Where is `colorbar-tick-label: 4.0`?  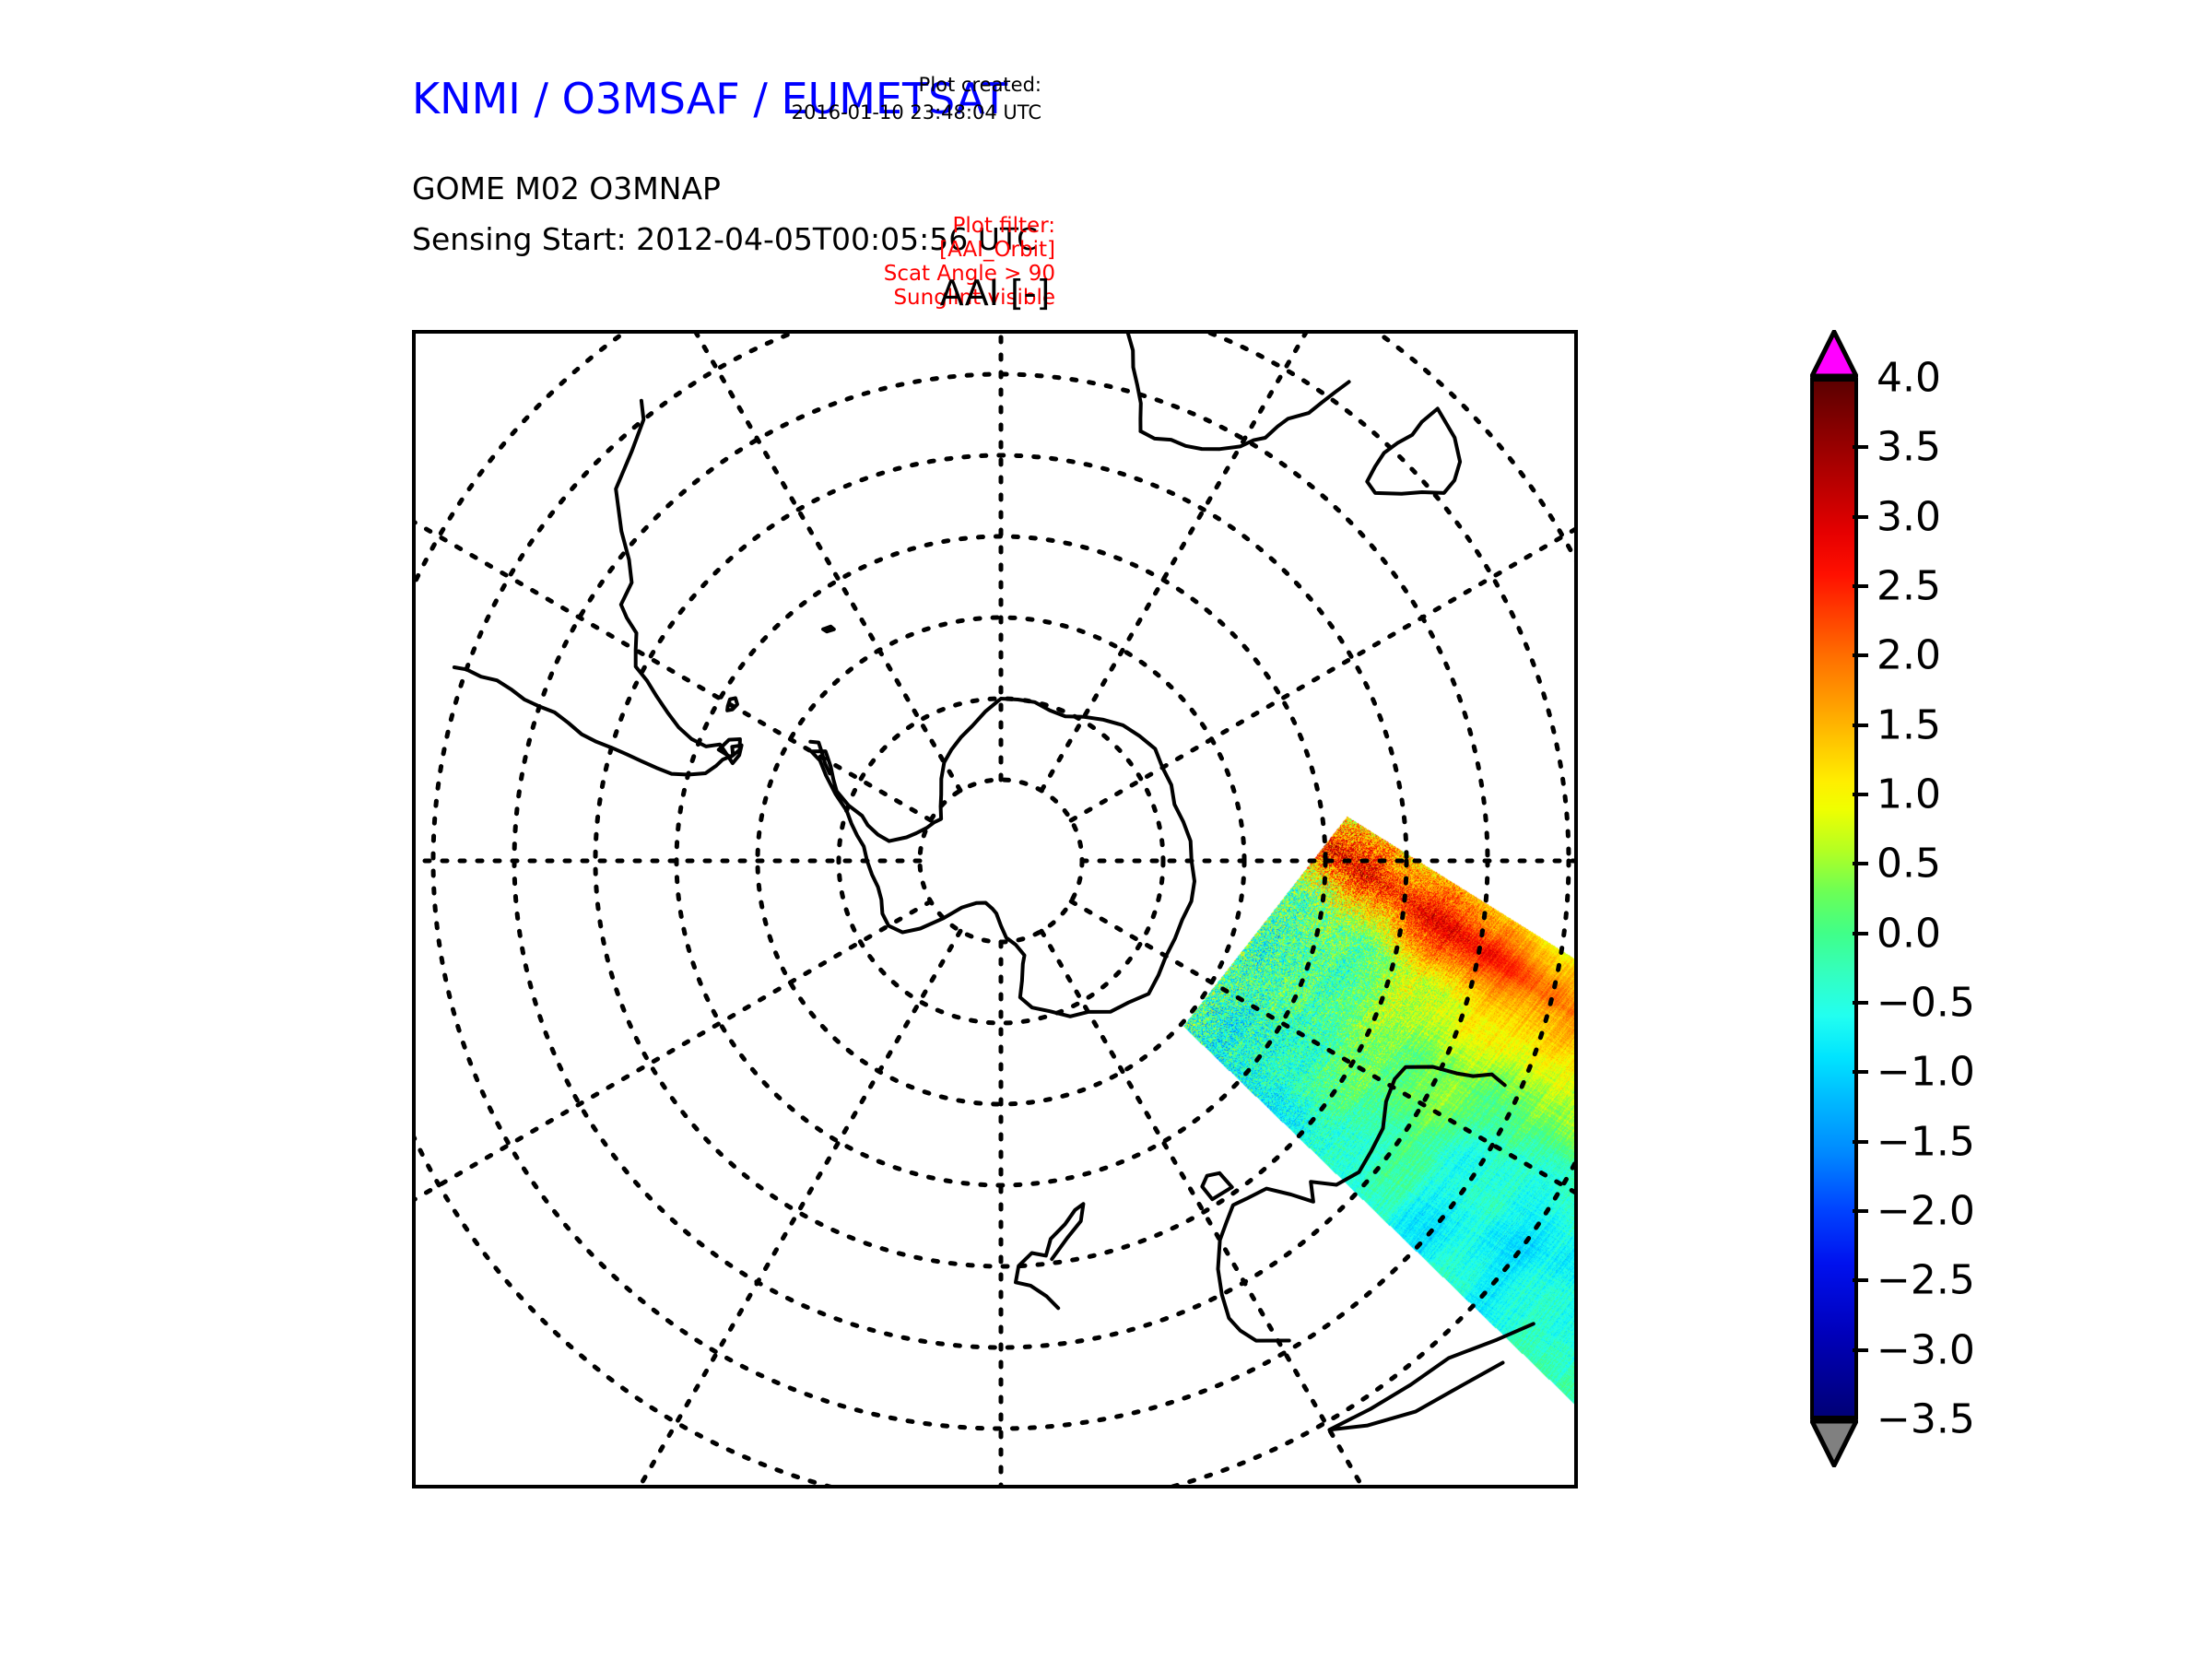 colorbar-tick-label: 4.0 is located at coordinates (1909, 378).